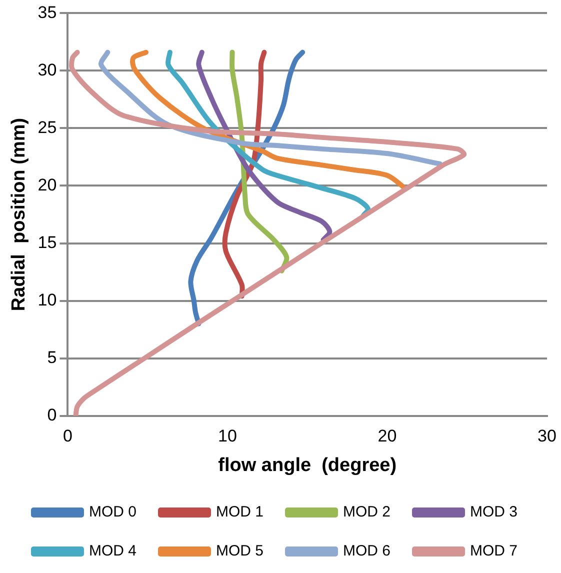 Image resolution: width=561 pixels, height=573 pixels. Describe the element at coordinates (227, 436) in the screenshot. I see `x-tick-label: 10` at that location.